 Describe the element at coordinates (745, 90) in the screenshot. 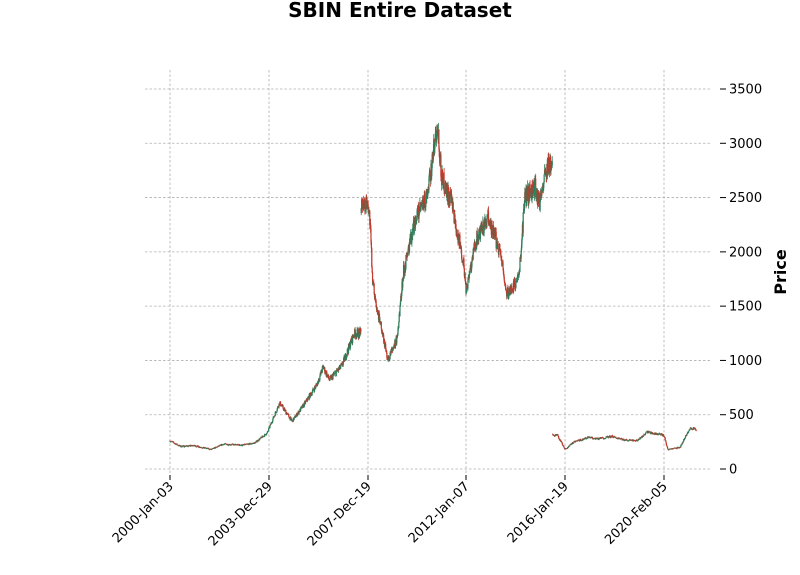

I see `y-tick-label: 3500` at that location.